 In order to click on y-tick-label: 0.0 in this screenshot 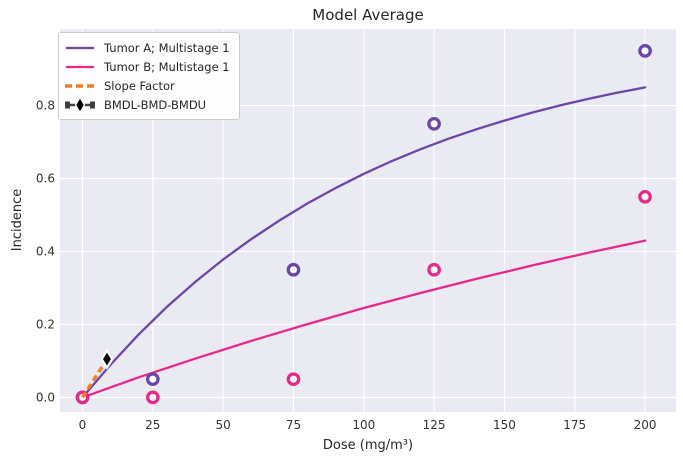, I will do `click(45, 397)`.